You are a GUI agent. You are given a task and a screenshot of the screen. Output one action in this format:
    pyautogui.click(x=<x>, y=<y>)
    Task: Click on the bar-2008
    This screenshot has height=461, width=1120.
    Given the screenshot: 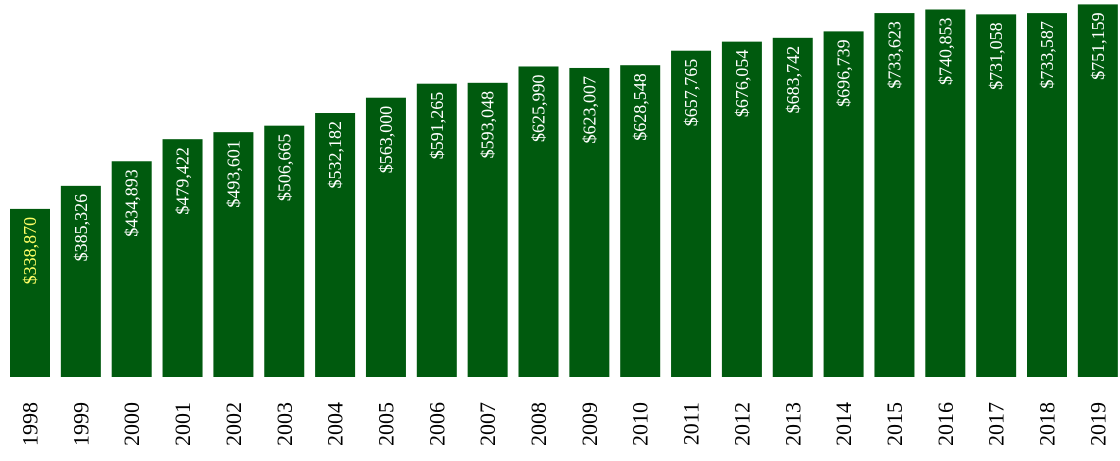 What is the action you would take?
    pyautogui.click(x=538, y=221)
    